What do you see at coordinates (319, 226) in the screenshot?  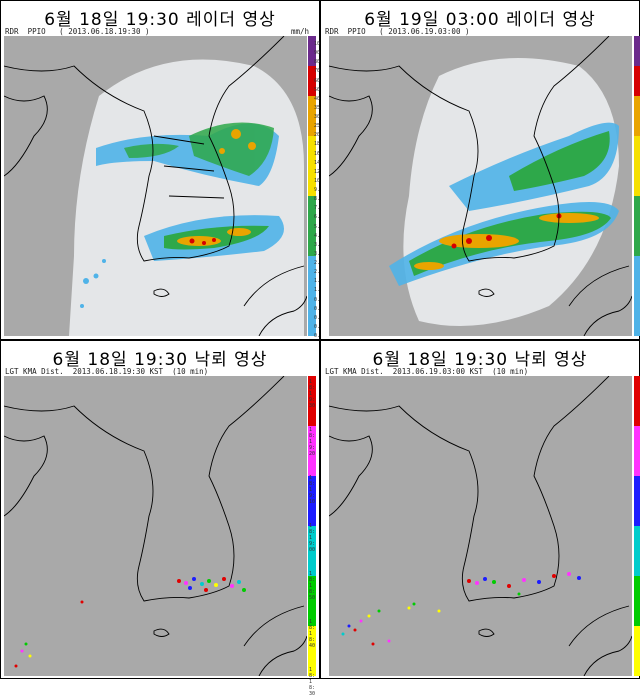 I see `radar-scale-tick: 5.0` at bounding box center [319, 226].